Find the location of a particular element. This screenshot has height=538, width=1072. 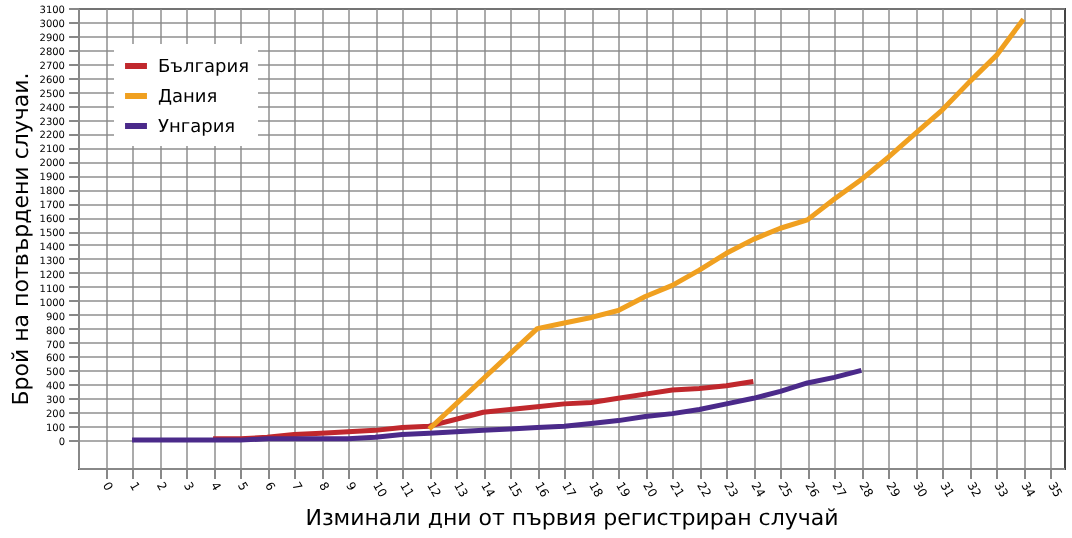

legend-label: България is located at coordinates (204, 68).